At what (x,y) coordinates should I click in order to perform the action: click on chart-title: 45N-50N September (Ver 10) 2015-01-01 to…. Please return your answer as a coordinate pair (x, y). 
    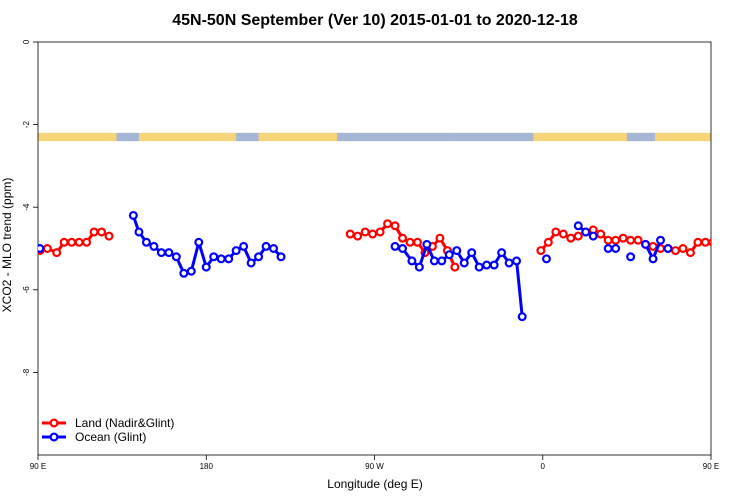
    Looking at the image, I should click on (375, 20).